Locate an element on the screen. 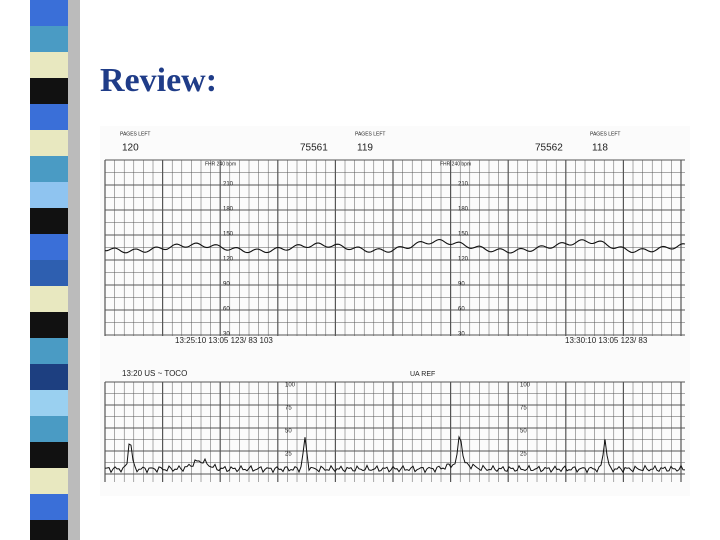  lower-reference: UA REF is located at coordinates (422, 374).